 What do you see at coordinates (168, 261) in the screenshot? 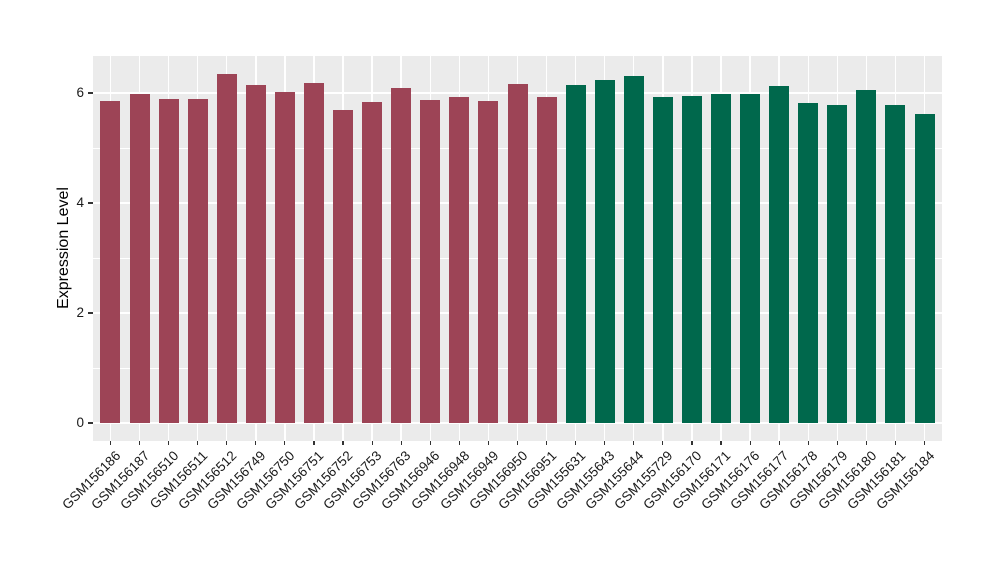
I see `bar-GSM156510` at bounding box center [168, 261].